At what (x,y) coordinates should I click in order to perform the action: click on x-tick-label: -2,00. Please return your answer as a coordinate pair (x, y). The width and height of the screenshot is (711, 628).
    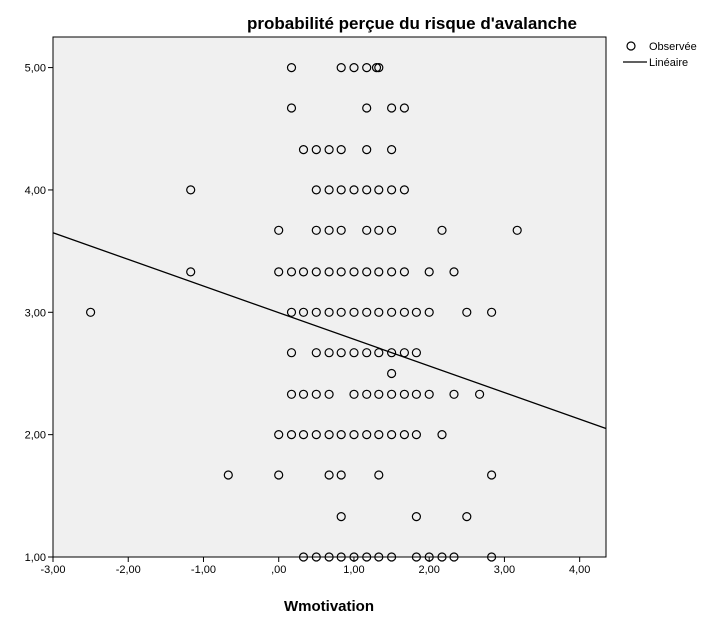
    Looking at the image, I should click on (128, 570).